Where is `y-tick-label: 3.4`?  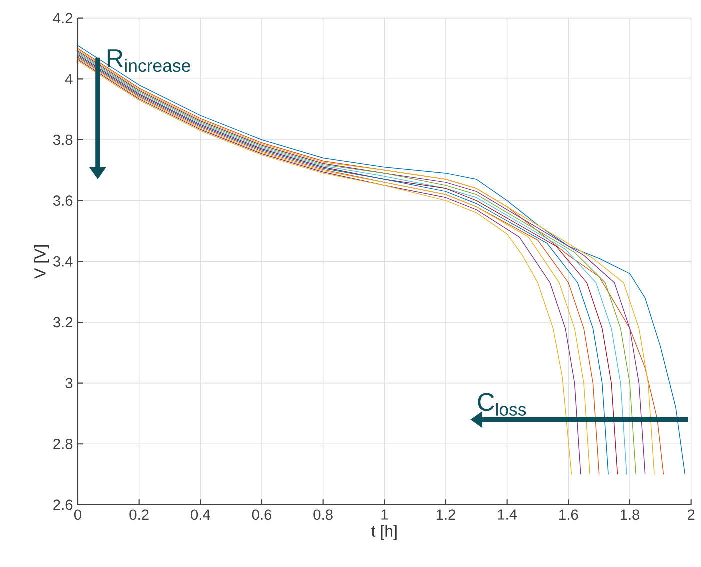 y-tick-label: 3.4 is located at coordinates (63, 261).